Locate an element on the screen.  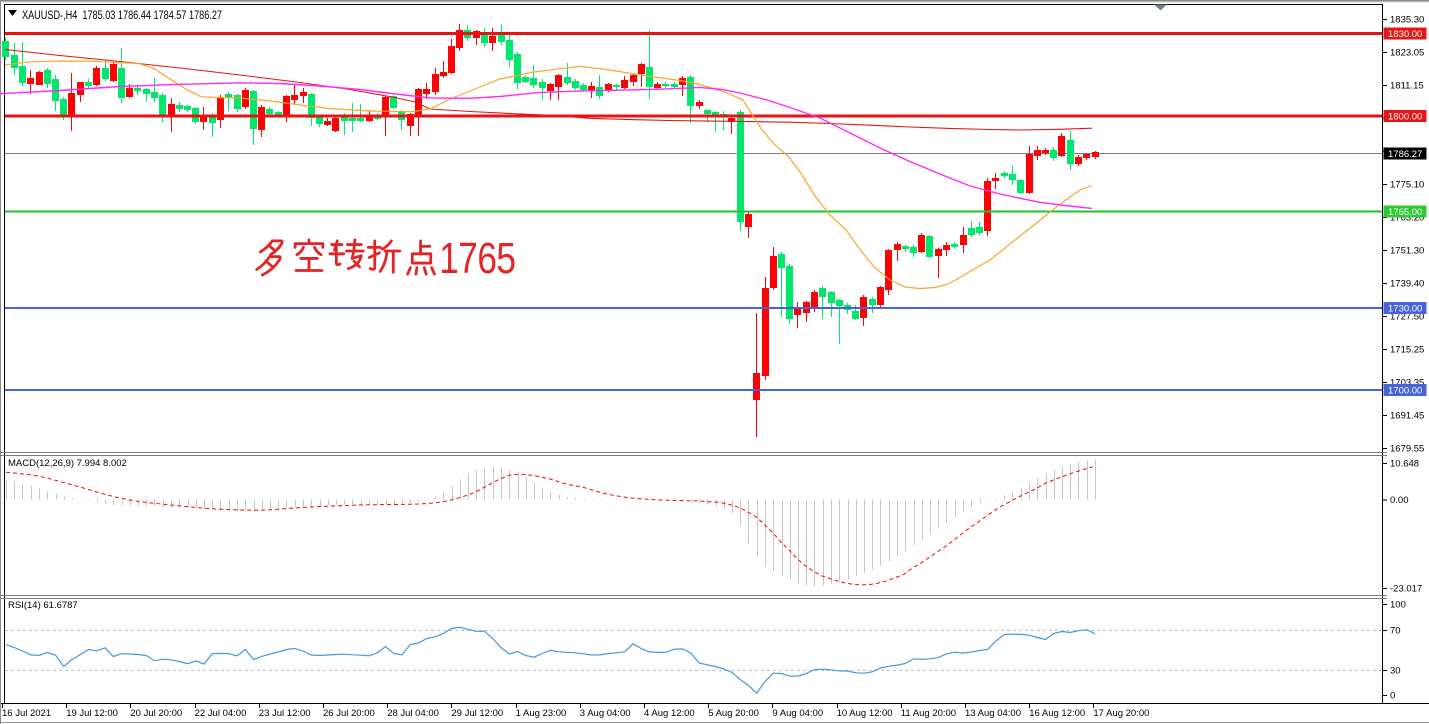
svg-text: 1679.55 is located at coordinates (1407, 449).